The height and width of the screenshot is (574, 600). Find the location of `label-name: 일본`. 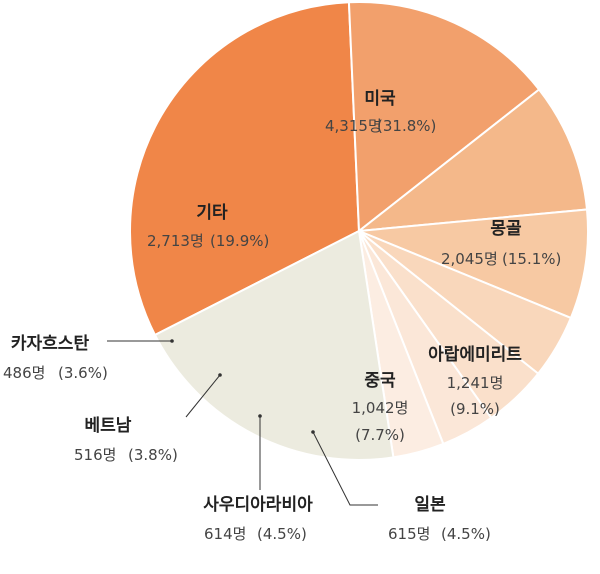

label-name: 일본 is located at coordinates (430, 505).